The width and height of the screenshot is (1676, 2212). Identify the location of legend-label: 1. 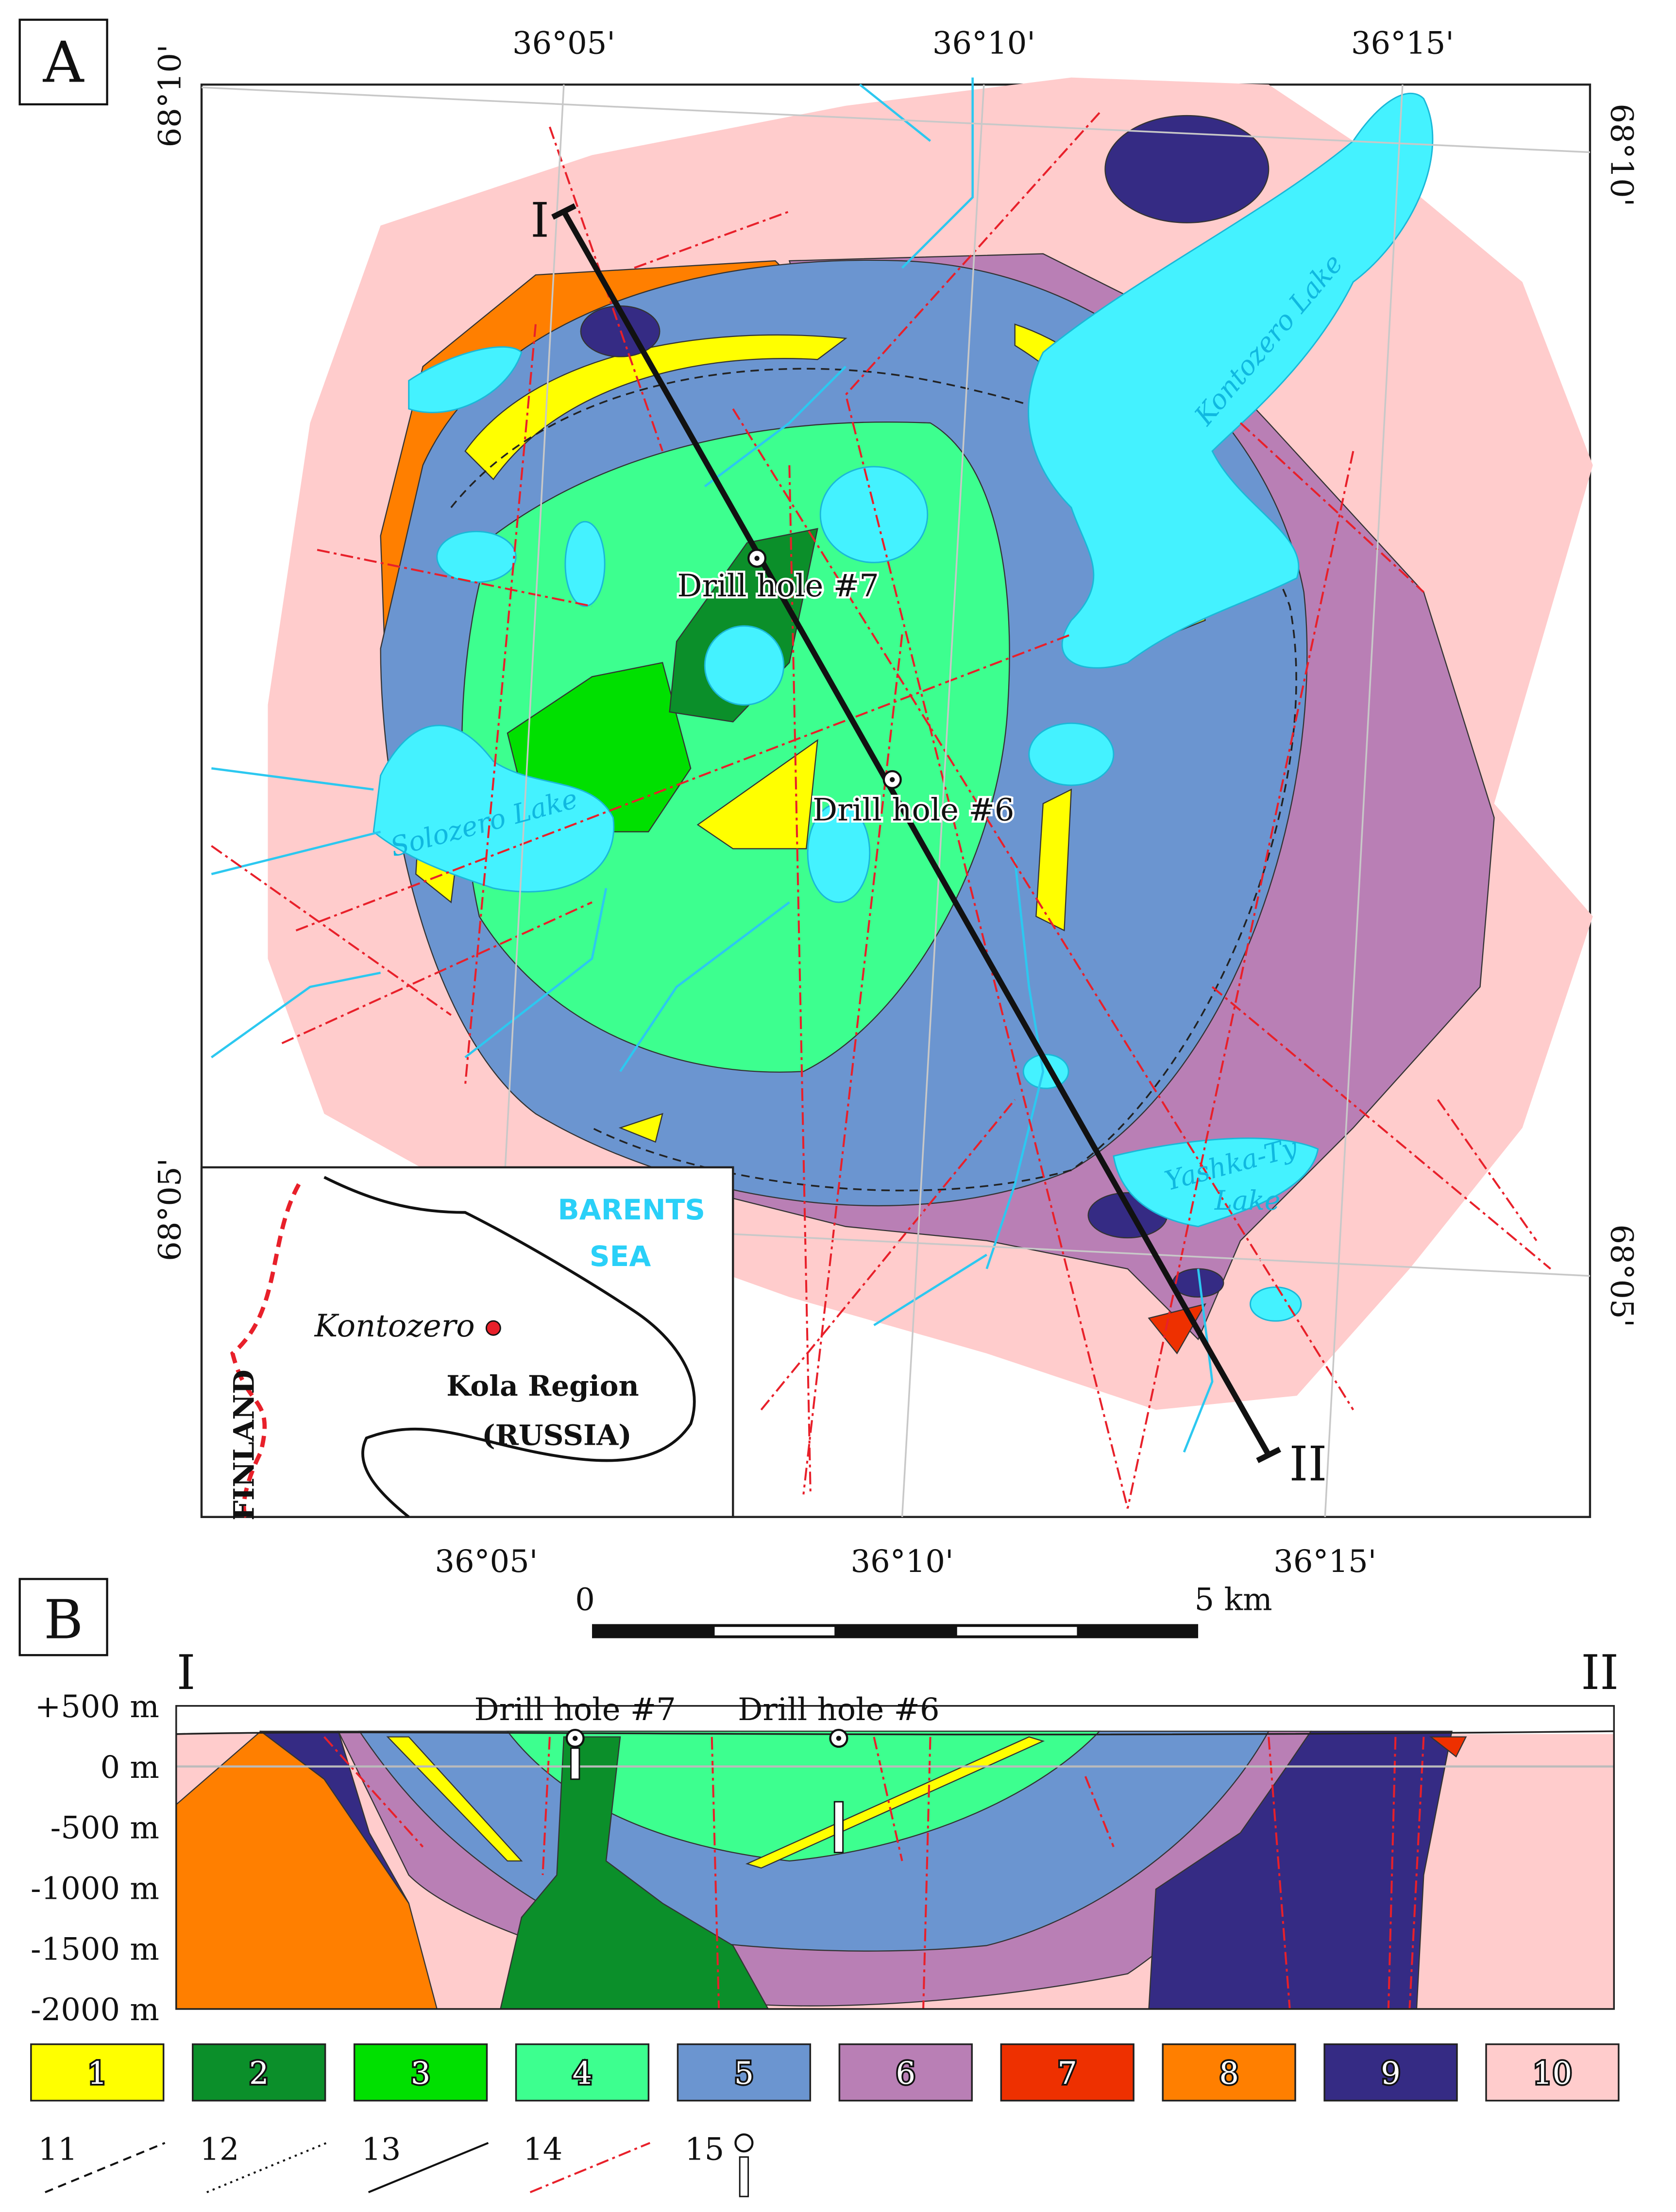
(97, 2074).